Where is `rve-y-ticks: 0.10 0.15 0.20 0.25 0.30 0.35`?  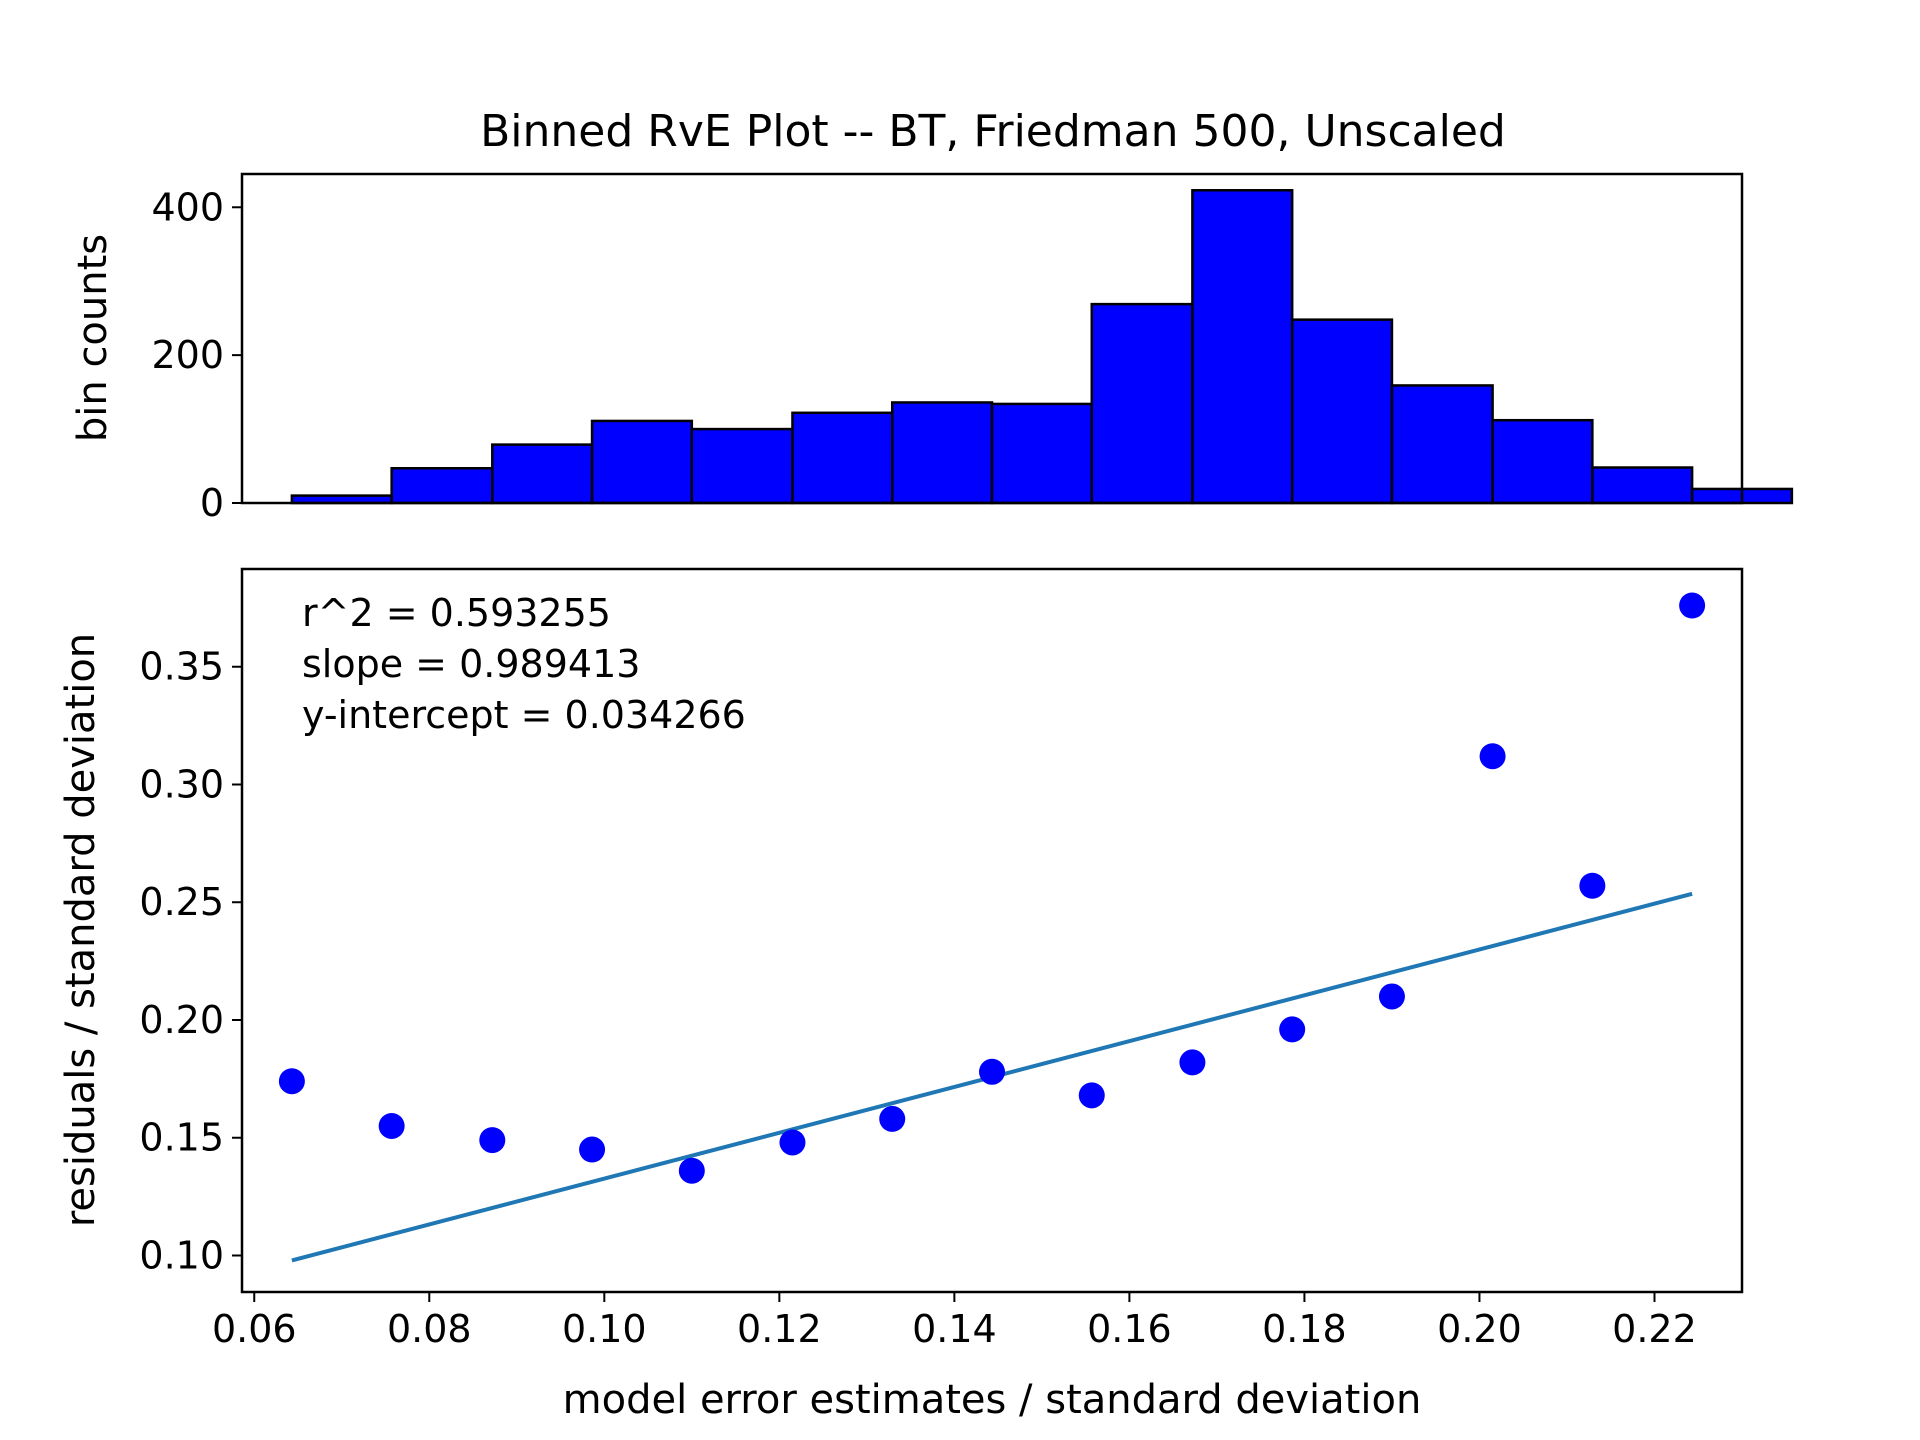 rve-y-ticks: 0.10 0.15 0.20 0.25 0.30 0.35 is located at coordinates (190, 961).